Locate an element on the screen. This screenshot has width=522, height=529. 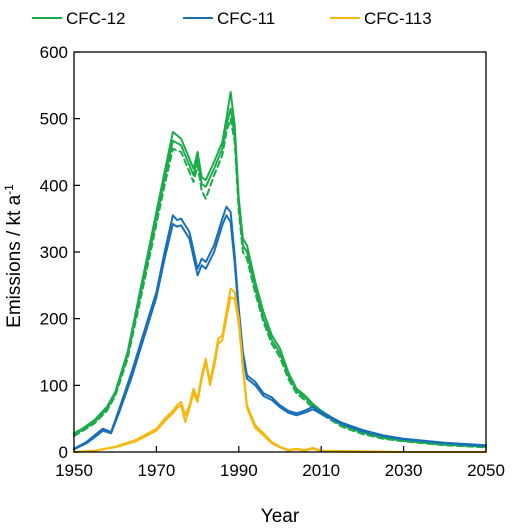
x-tick-label: 1970 is located at coordinates (156, 470).